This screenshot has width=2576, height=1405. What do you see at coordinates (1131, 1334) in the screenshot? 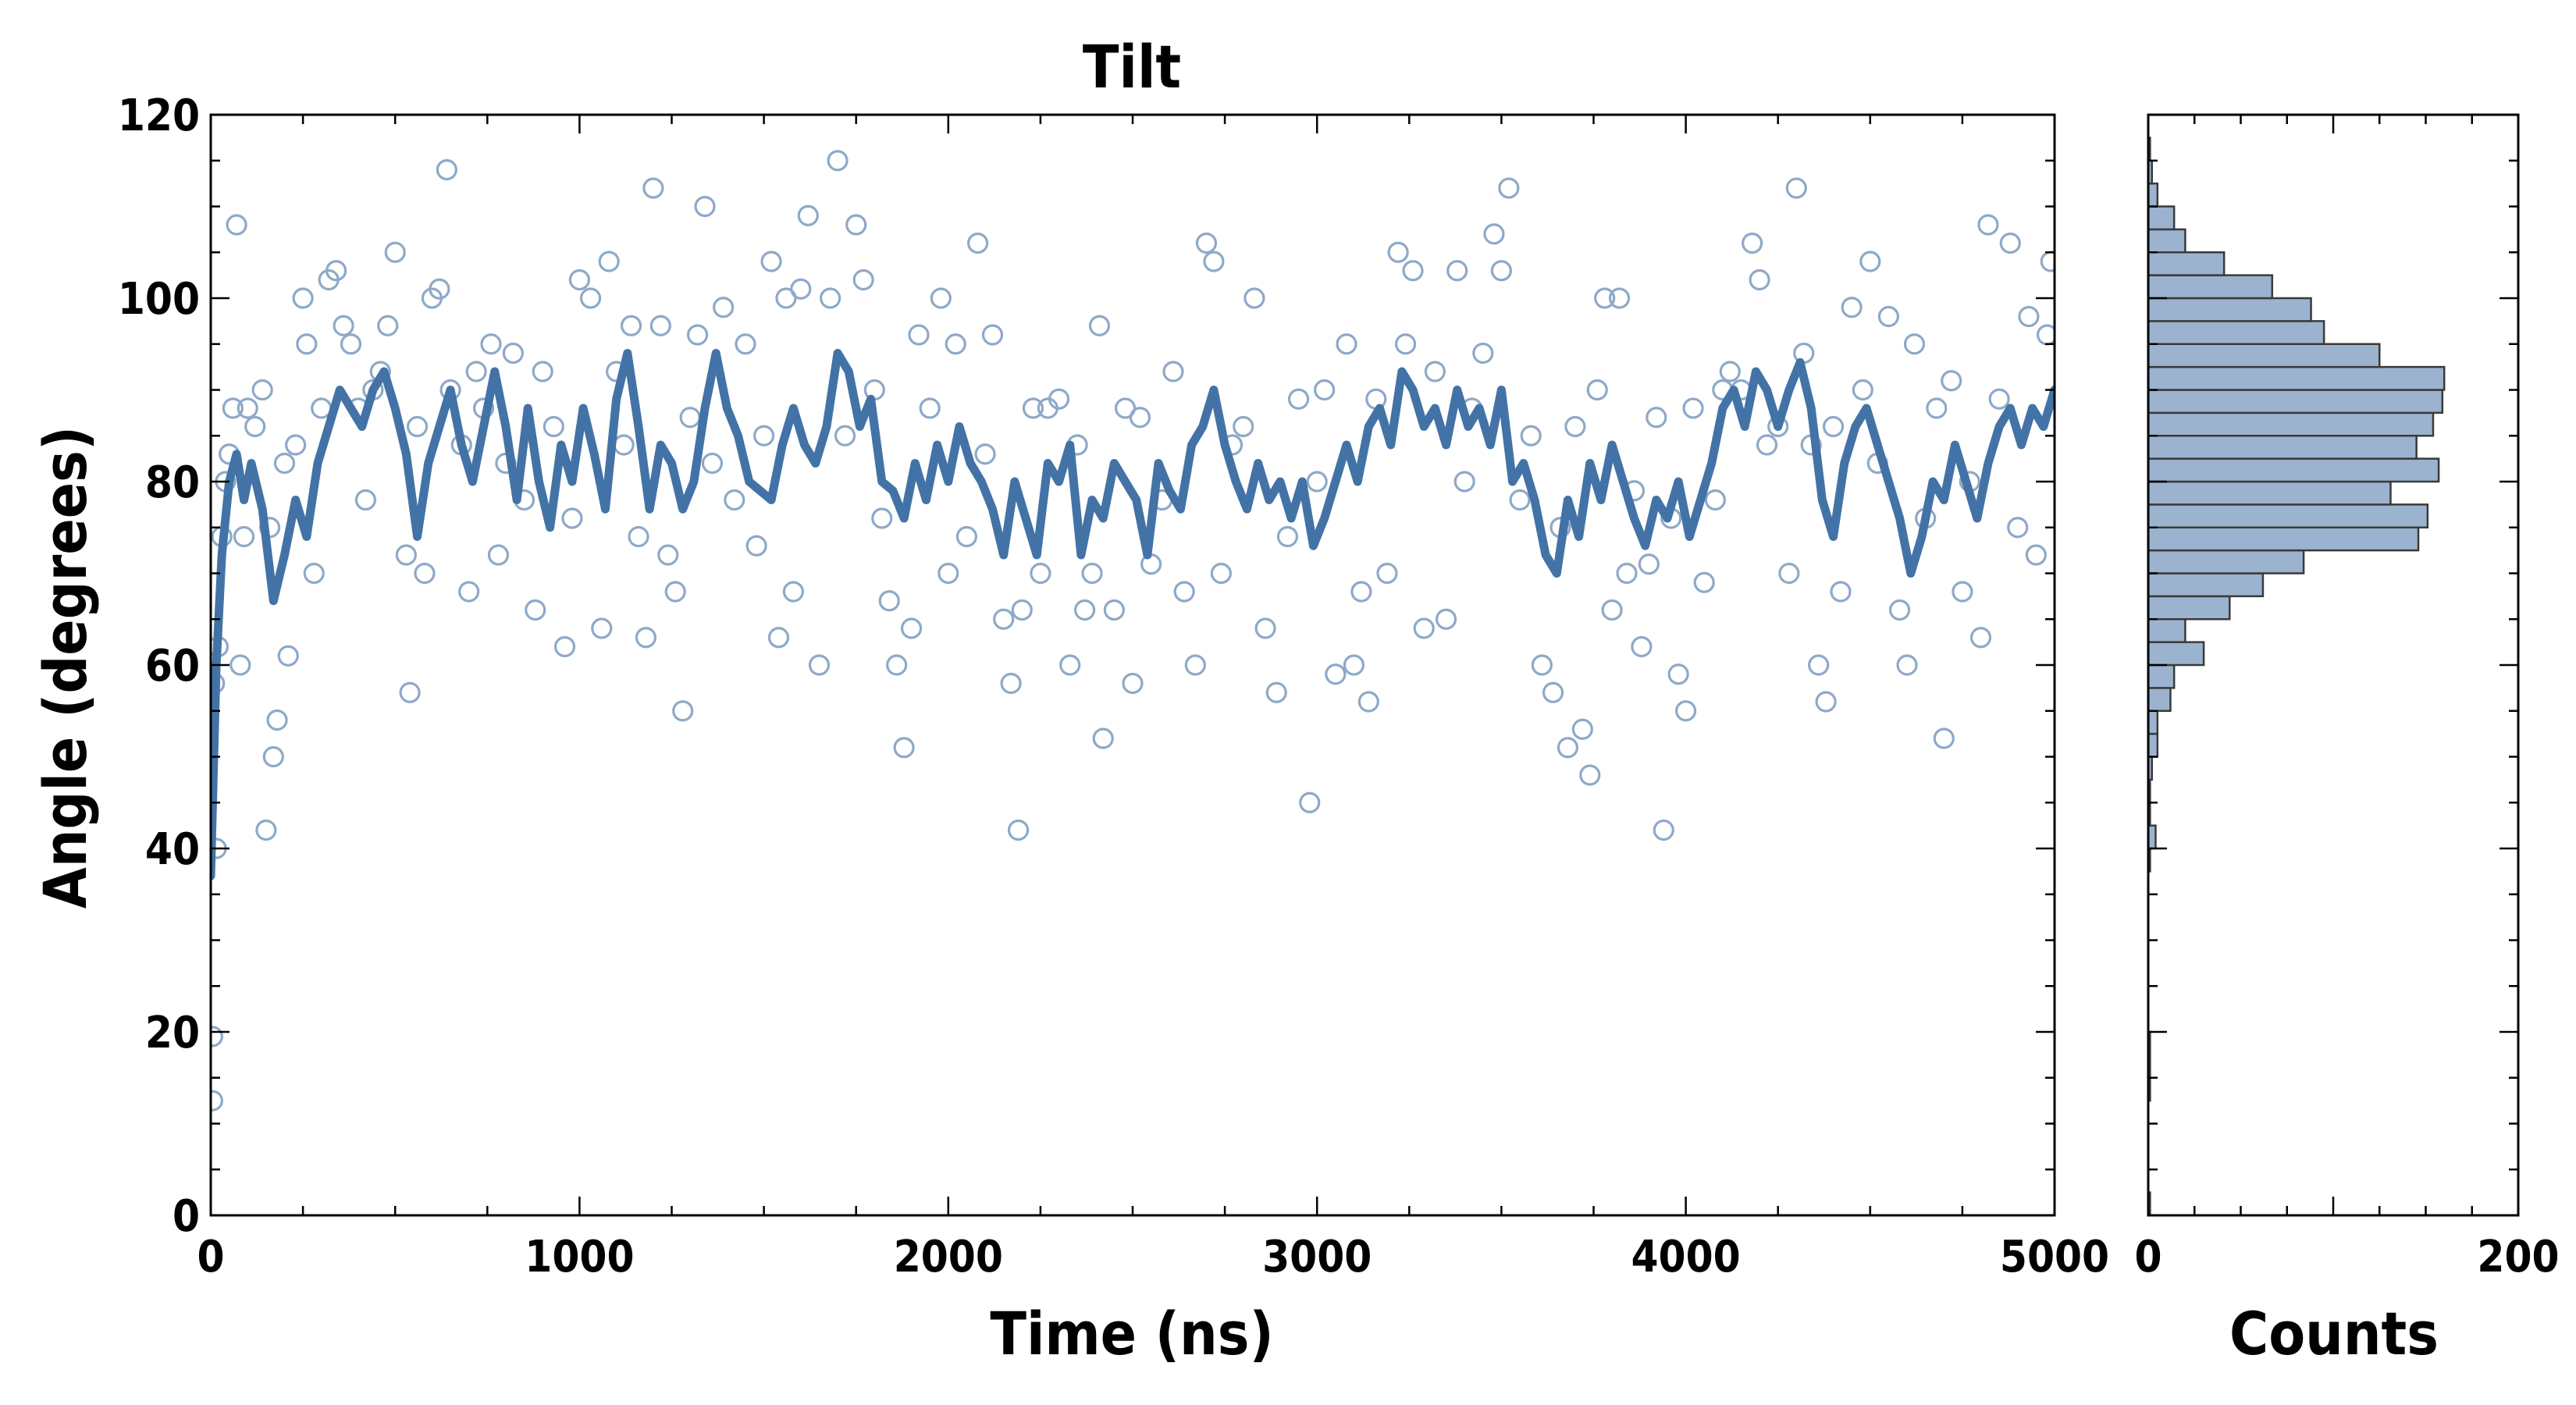
I see `x-axis-title: Time (ns)` at bounding box center [1131, 1334].